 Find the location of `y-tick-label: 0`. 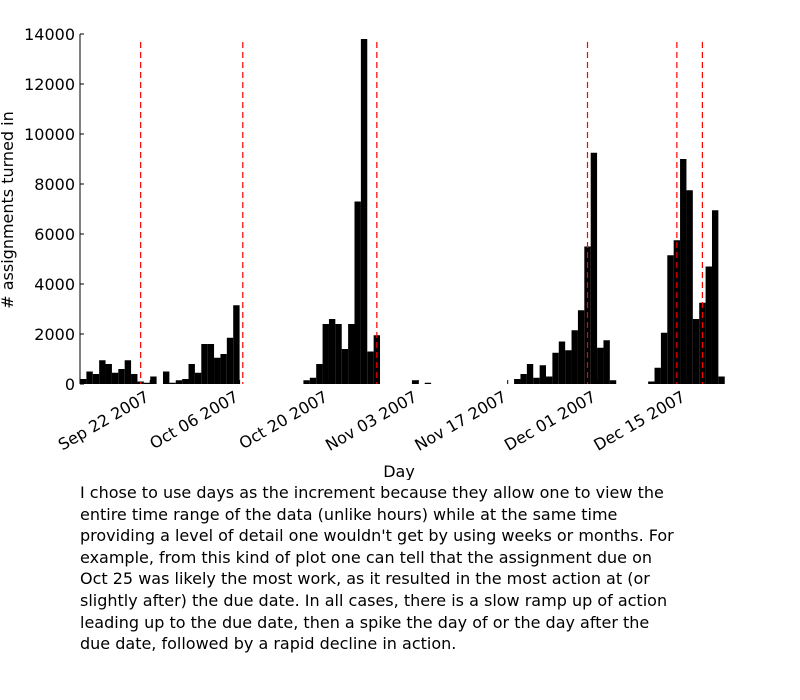

y-tick-label: 0 is located at coordinates (70, 384).